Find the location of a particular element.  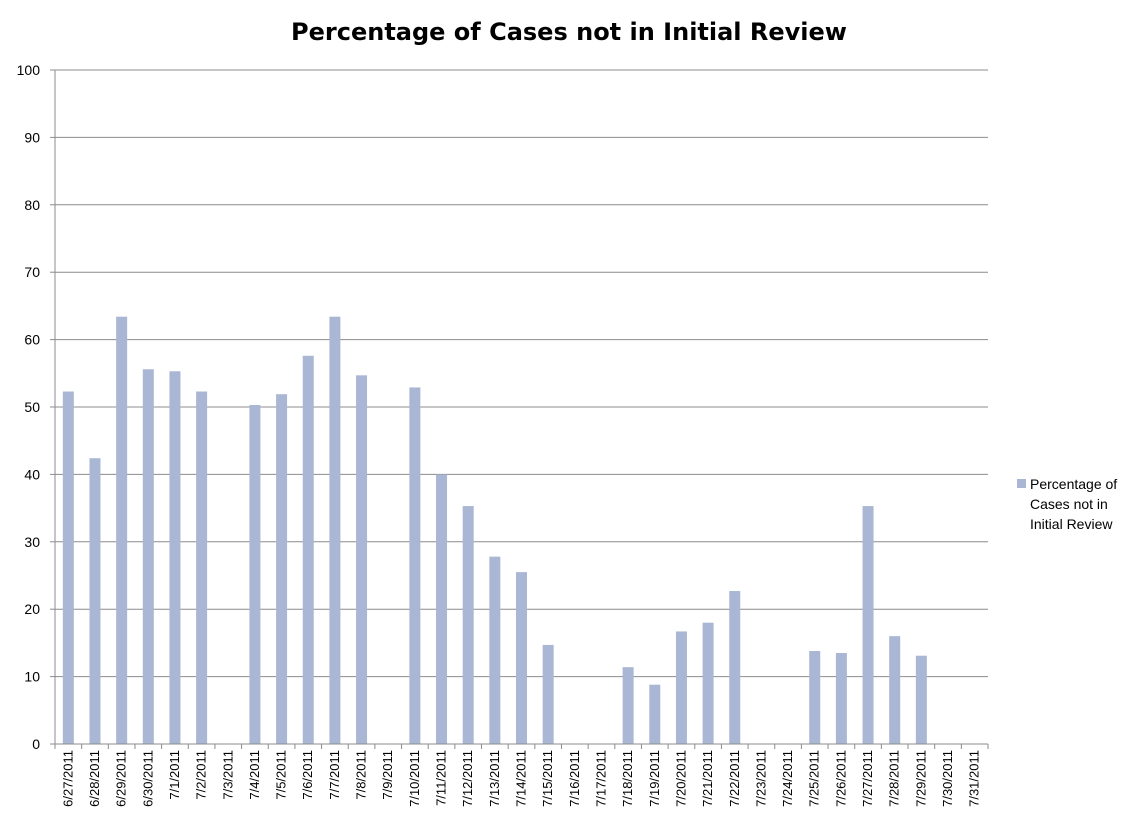

y-tick-label: 40 is located at coordinates (32, 474).